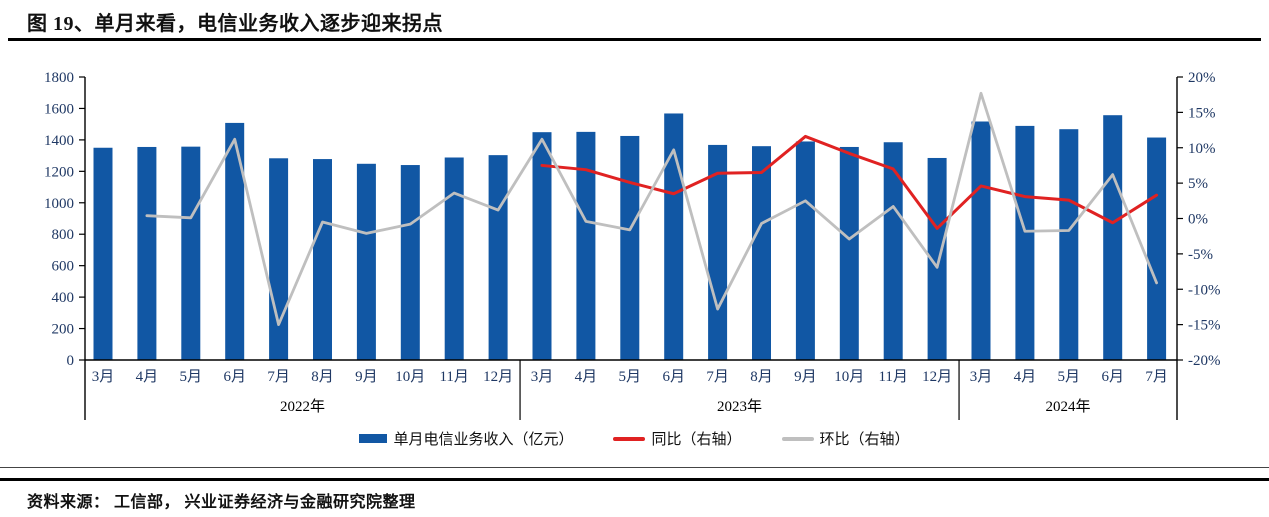 This screenshot has height=517, width=1269. Describe the element at coordinates (59, 204) in the screenshot. I see `left-axis-tick-label: 1000` at that location.